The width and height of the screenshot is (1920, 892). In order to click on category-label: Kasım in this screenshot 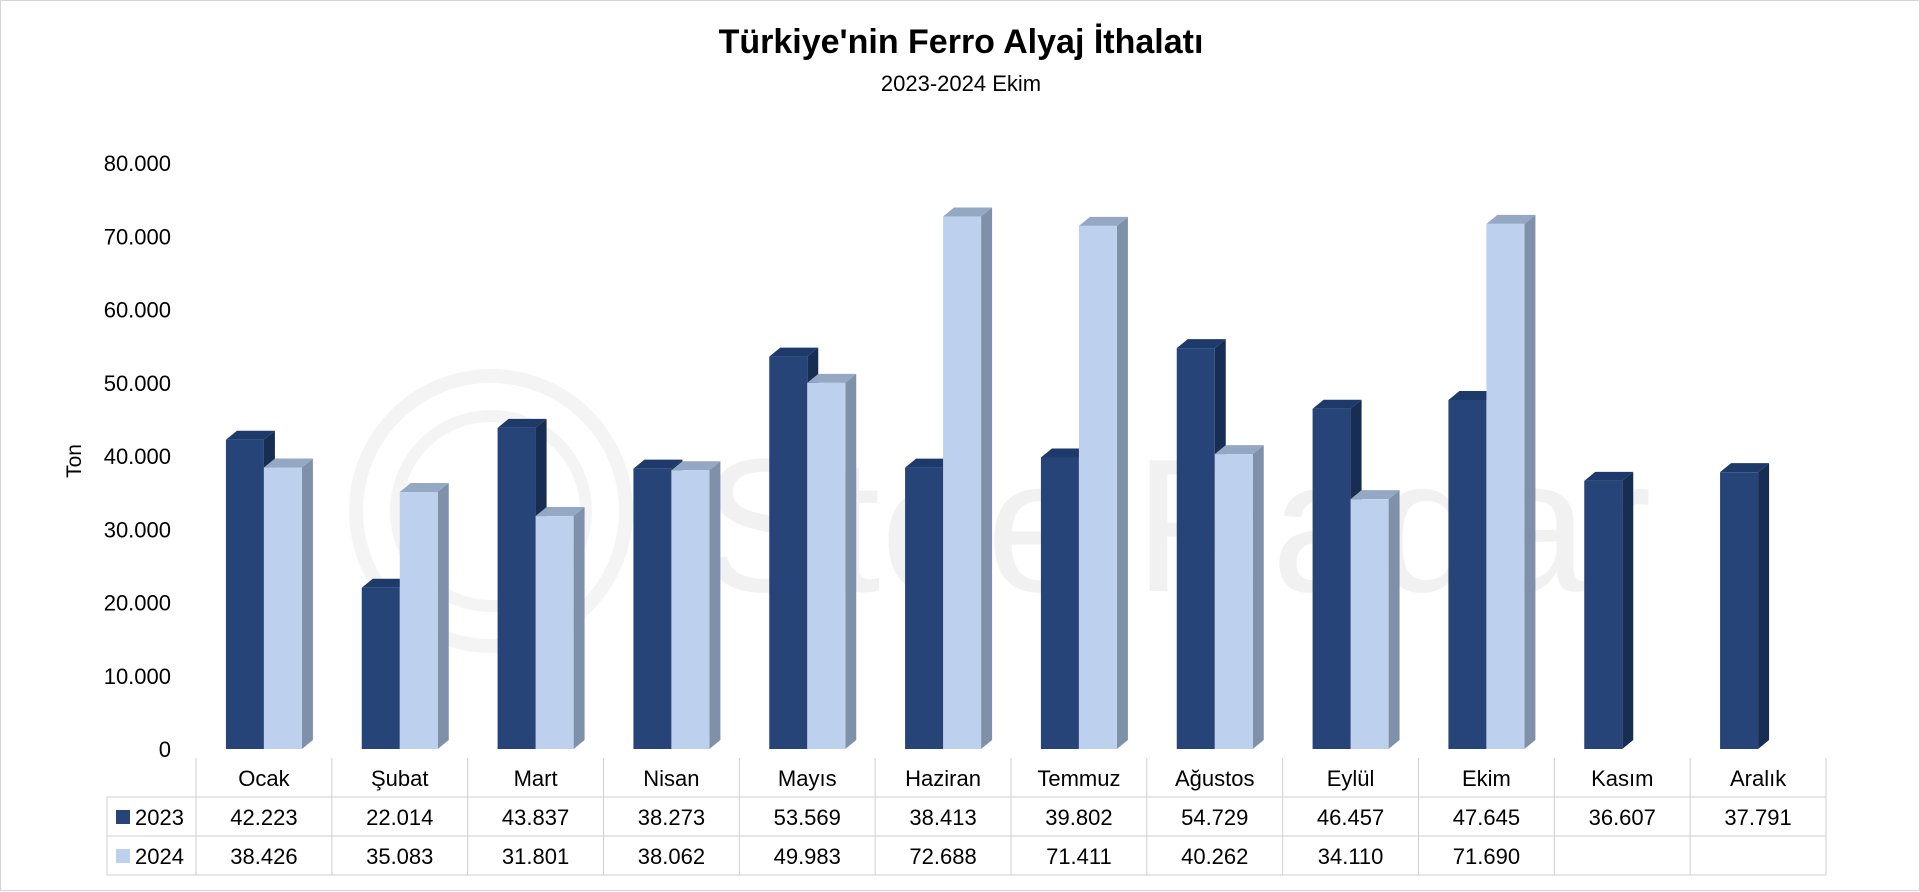, I will do `click(1622, 778)`.